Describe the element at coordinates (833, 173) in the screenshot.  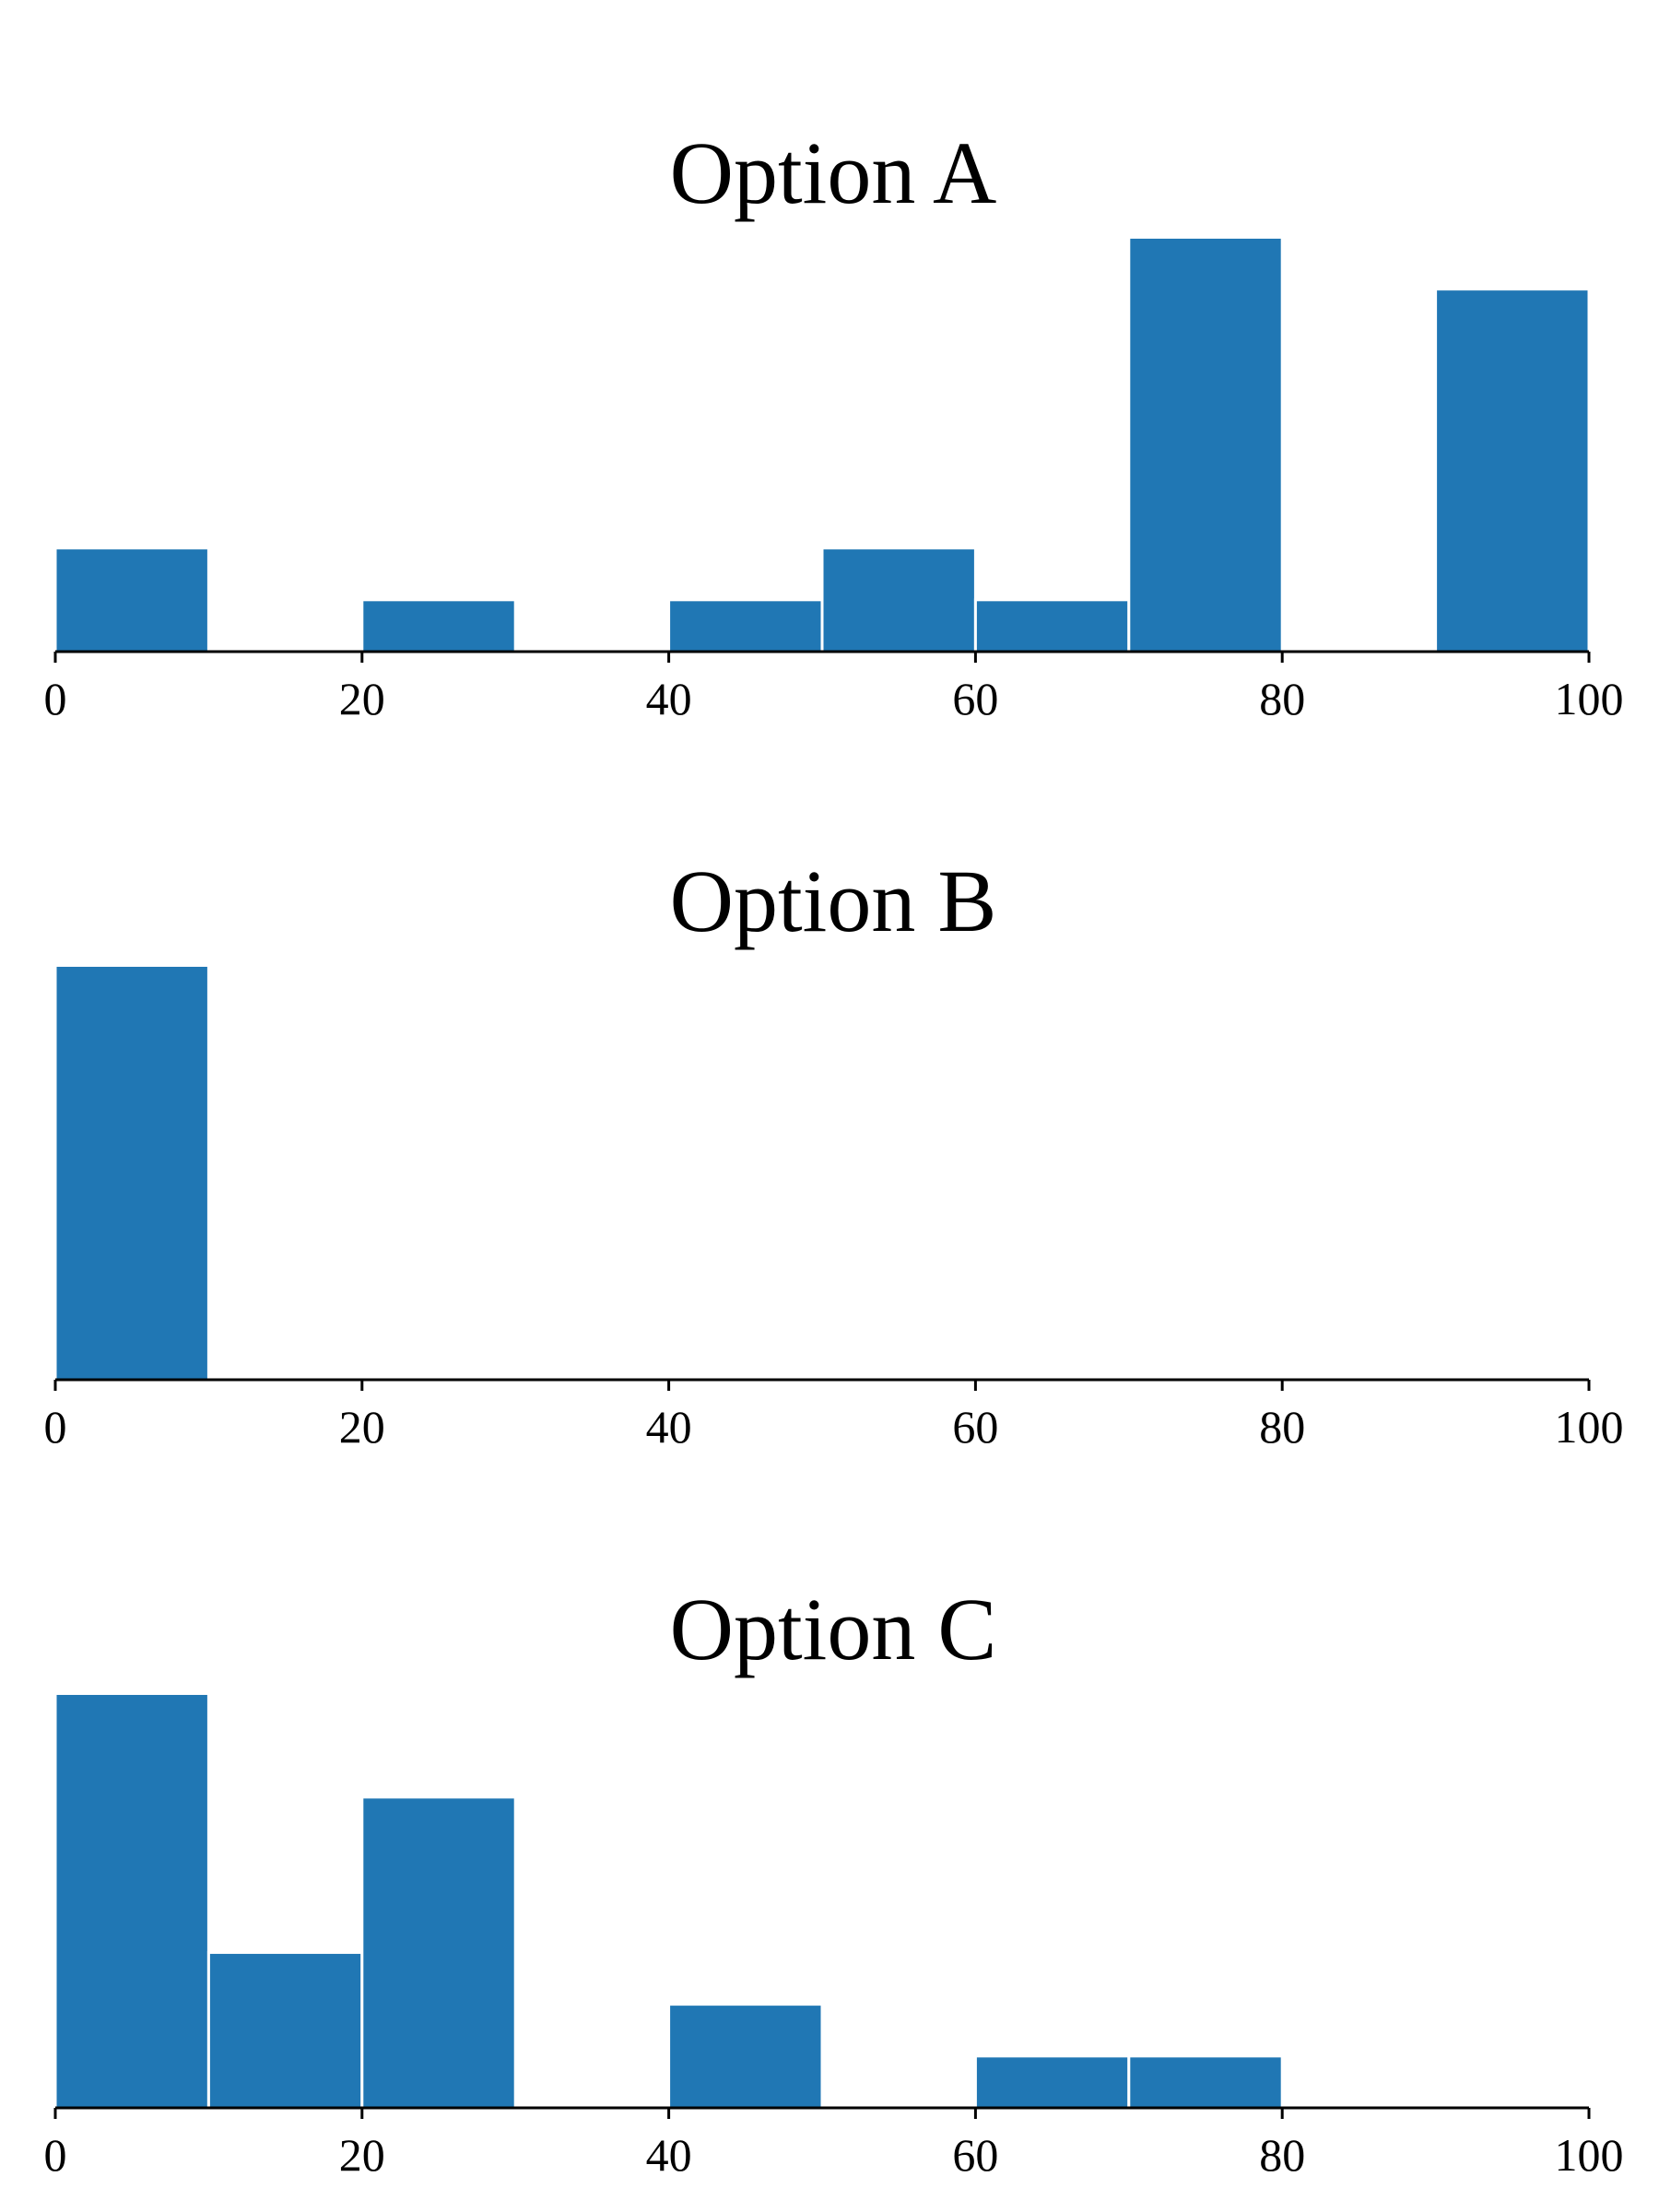
I see `panel-title: Option A` at that location.